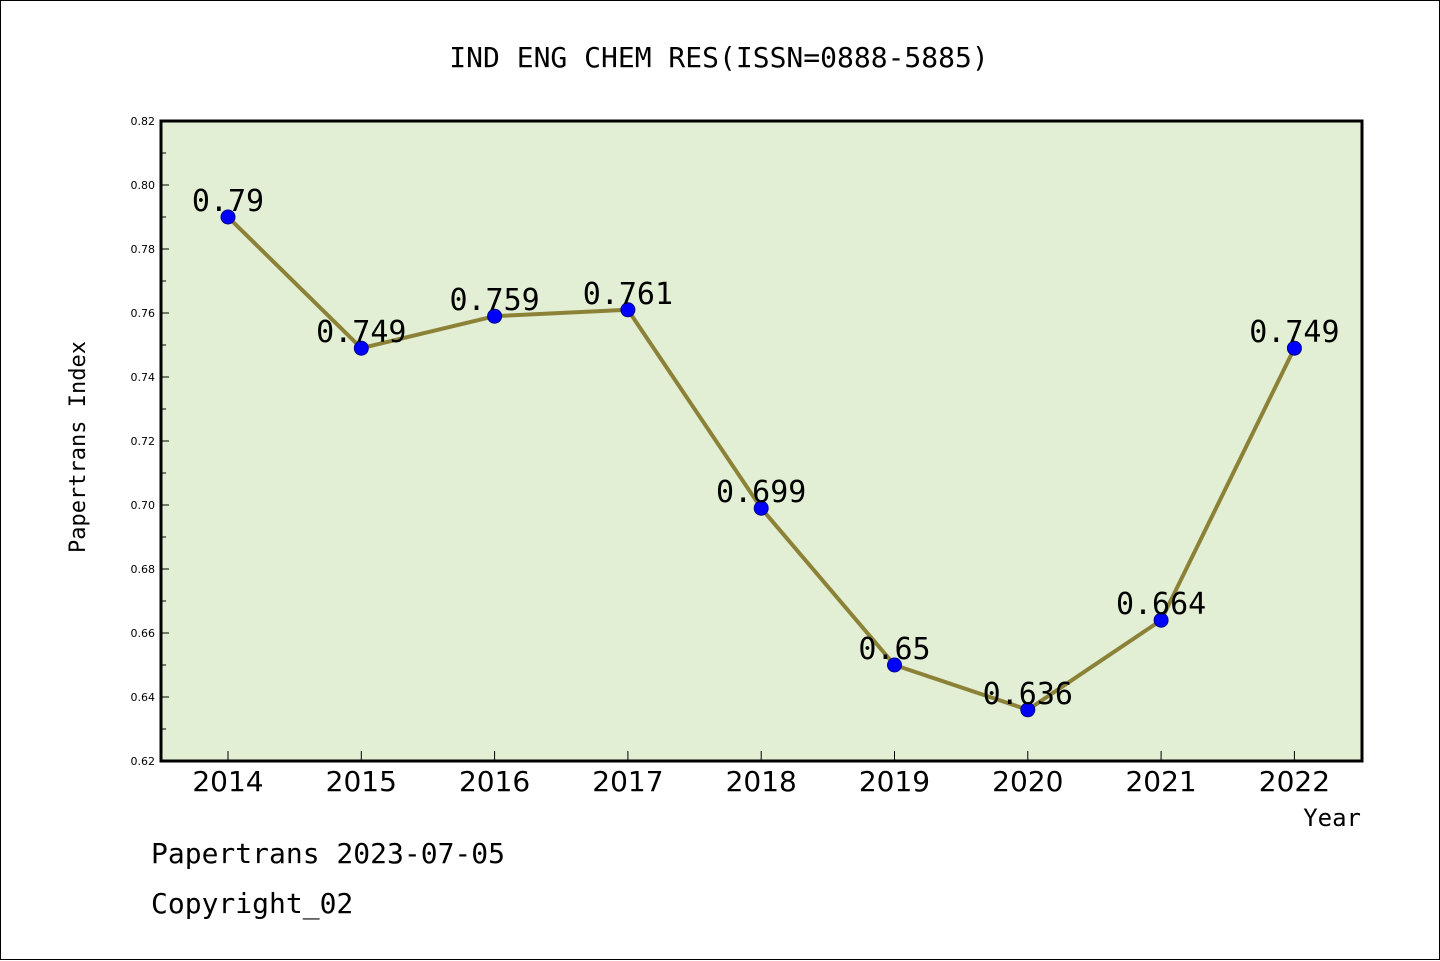 Image resolution: width=1440 pixels, height=961 pixels. What do you see at coordinates (143, 249) in the screenshot?
I see `y-tick-label: 0.78` at bounding box center [143, 249].